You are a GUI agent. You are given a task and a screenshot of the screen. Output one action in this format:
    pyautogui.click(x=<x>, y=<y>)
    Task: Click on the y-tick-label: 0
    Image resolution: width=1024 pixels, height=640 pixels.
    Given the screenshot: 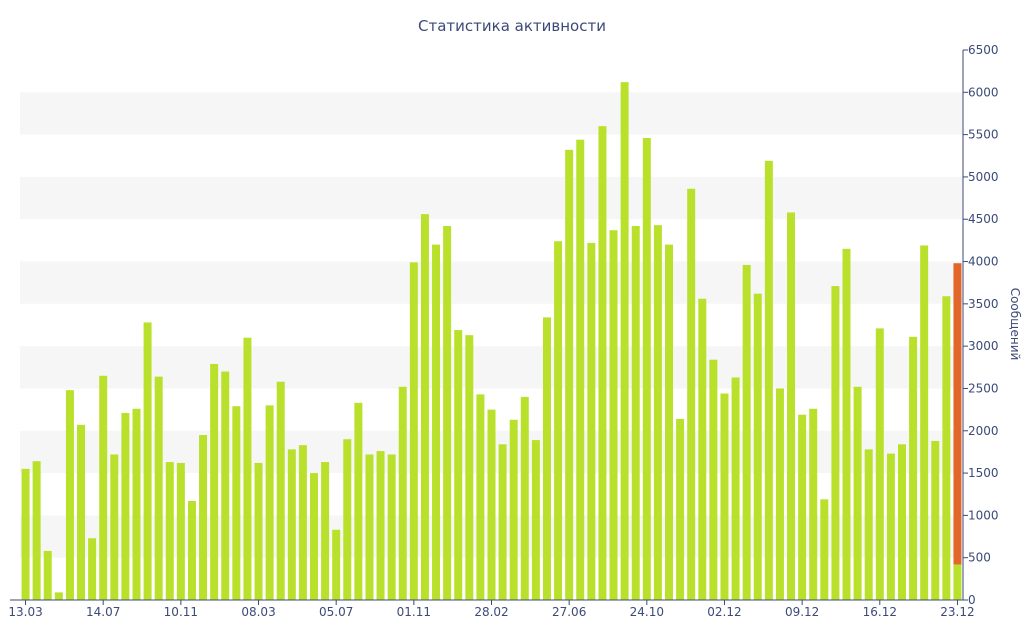 What is the action you would take?
    pyautogui.click(x=972, y=600)
    